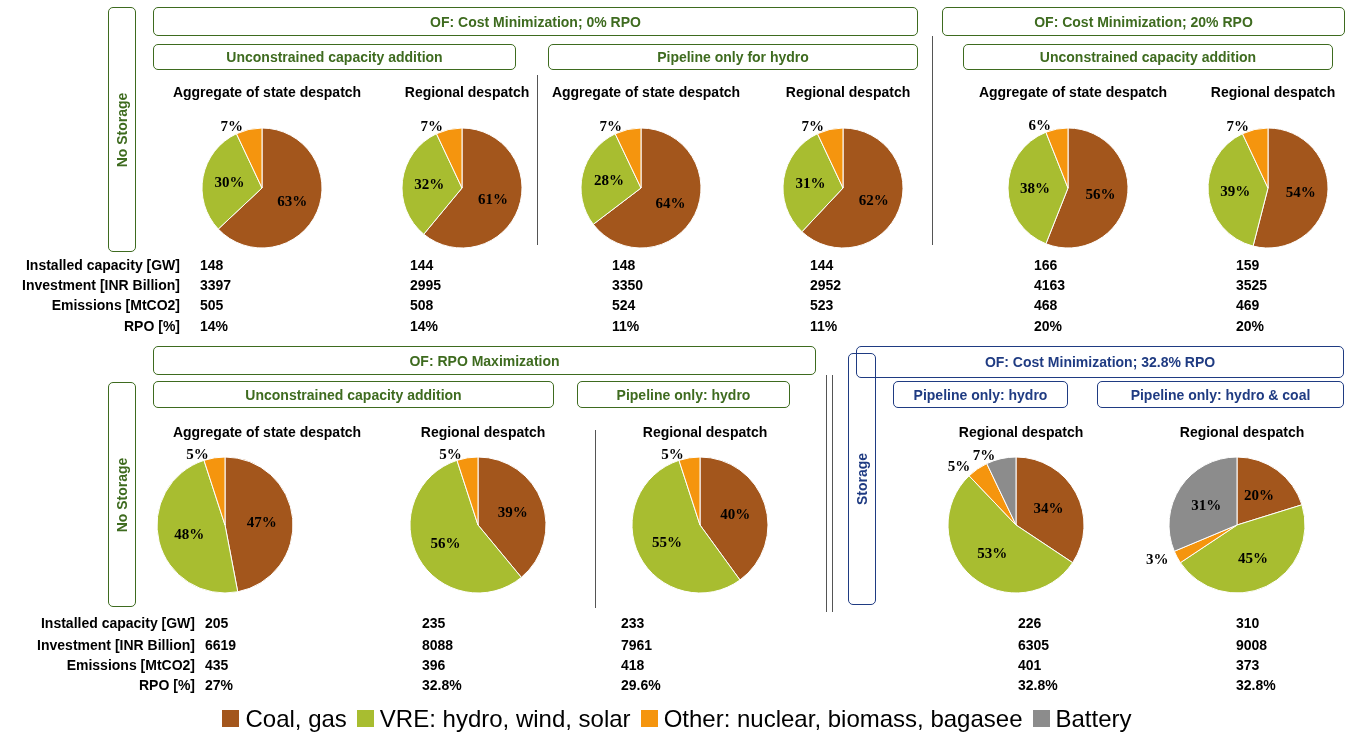 The width and height of the screenshot is (1364, 738). Describe the element at coordinates (873, 200) in the screenshot. I see `data-label: 62%` at that location.